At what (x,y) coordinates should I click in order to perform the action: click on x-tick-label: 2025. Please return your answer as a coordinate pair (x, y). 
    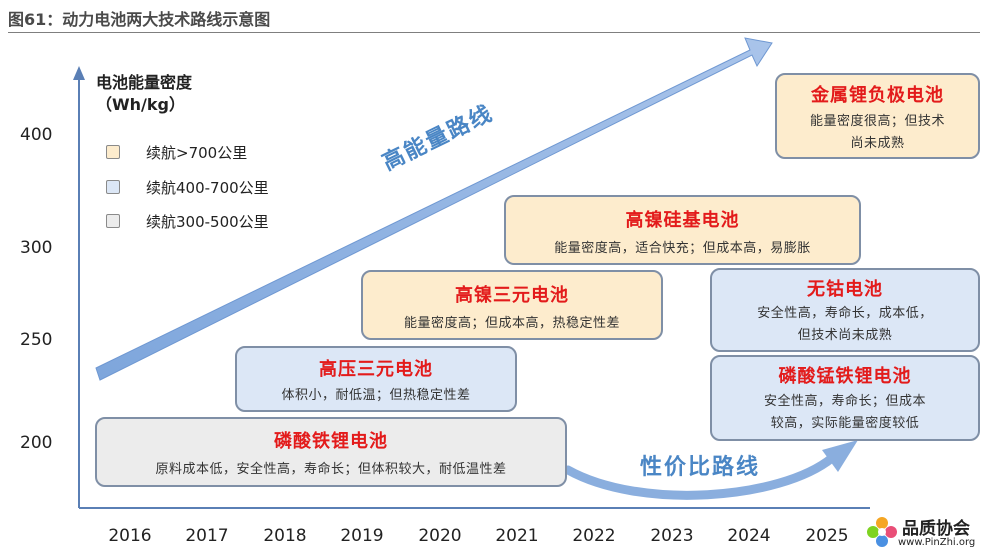
    Looking at the image, I should click on (827, 536).